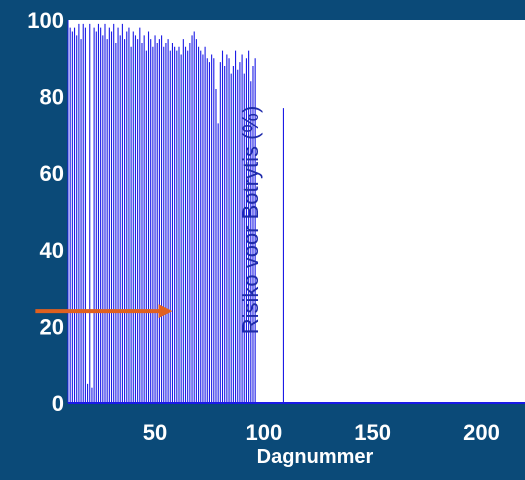 This screenshot has width=525, height=480. I want to click on y-tick-label: 100, so click(45, 20).